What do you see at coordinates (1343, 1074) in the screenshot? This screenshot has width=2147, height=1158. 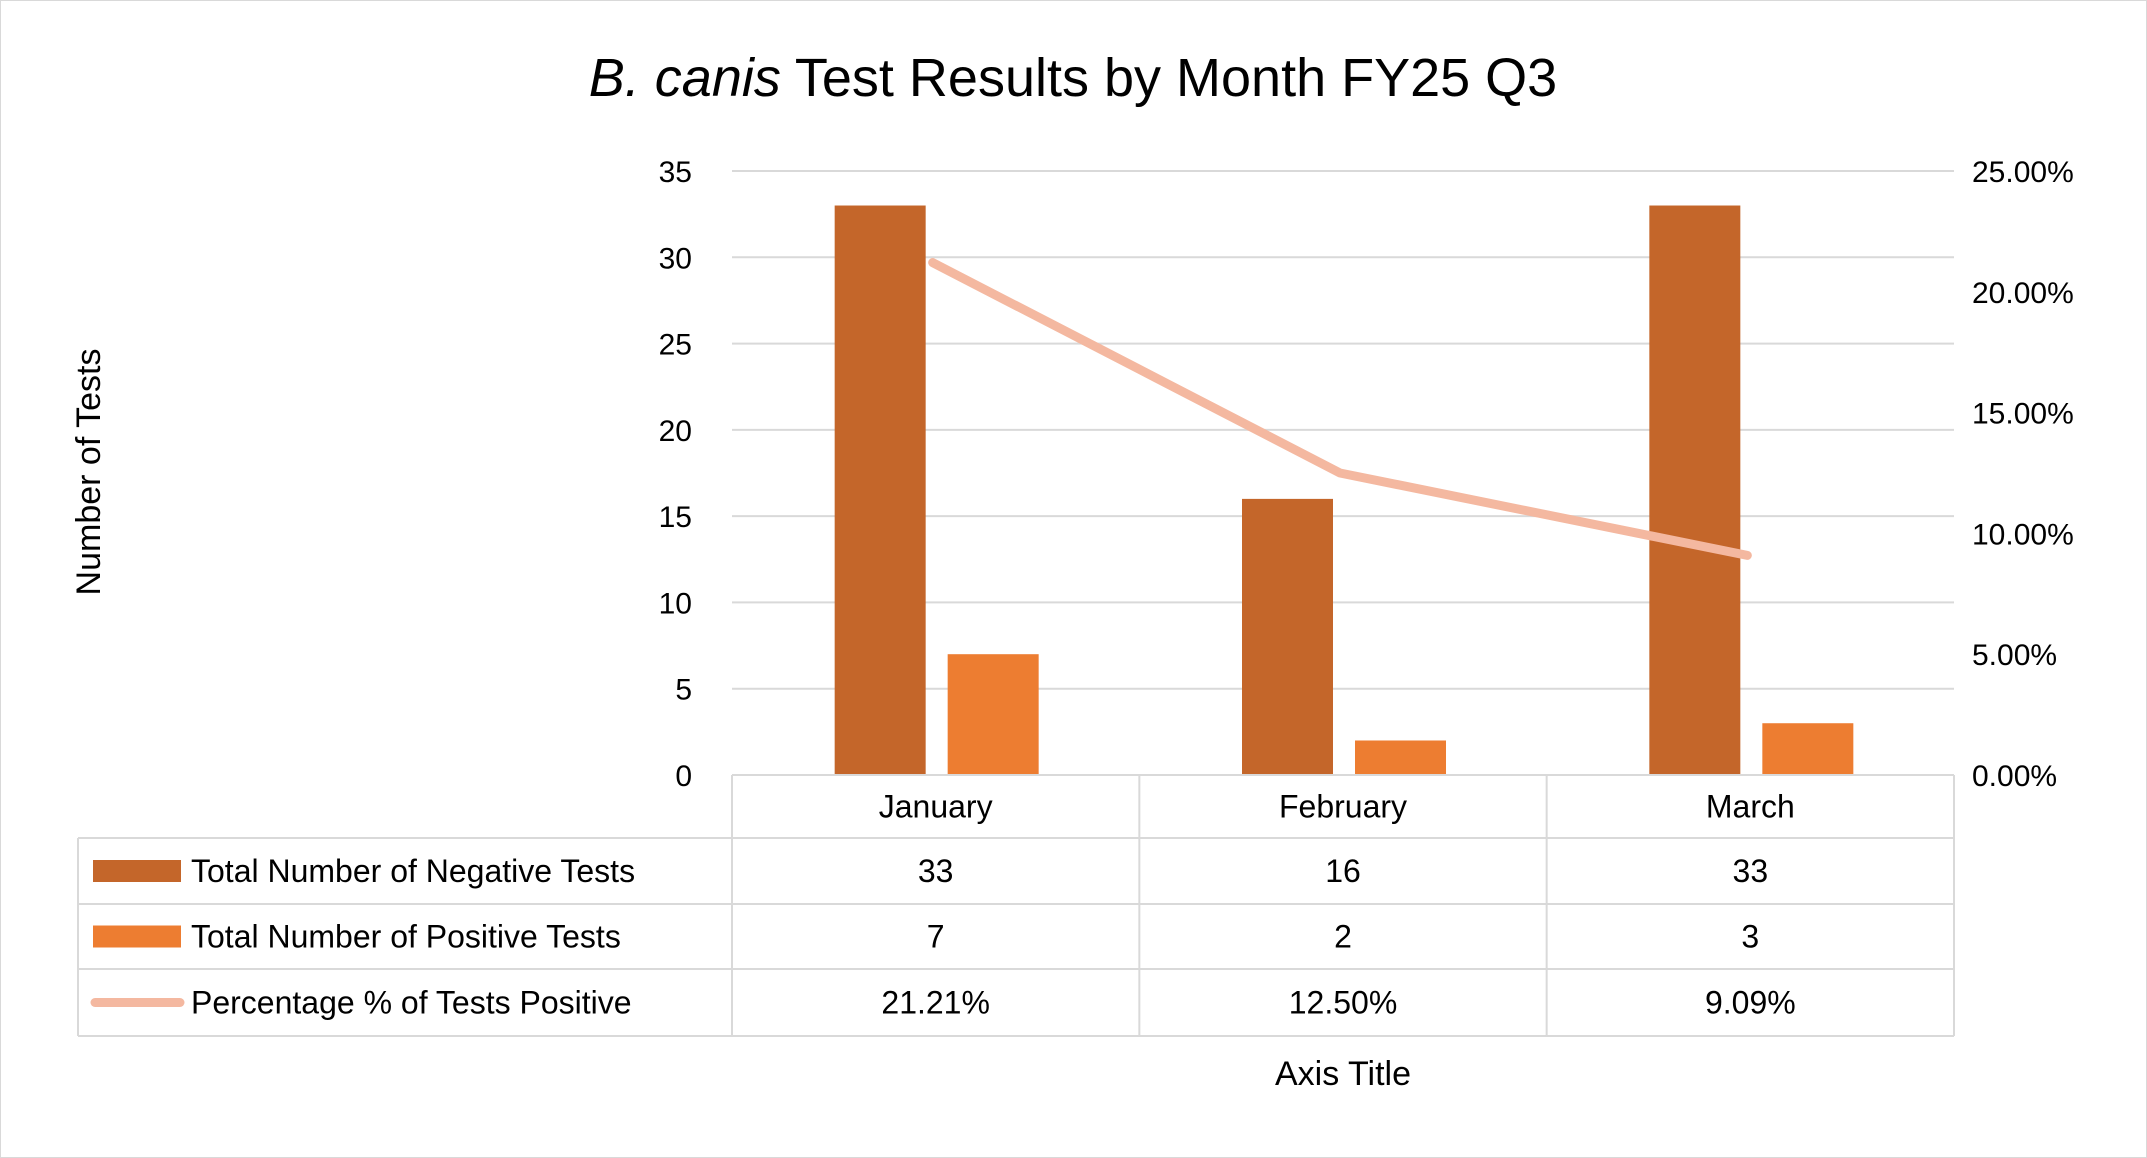 I see `x-axis-title: Axis Title` at bounding box center [1343, 1074].